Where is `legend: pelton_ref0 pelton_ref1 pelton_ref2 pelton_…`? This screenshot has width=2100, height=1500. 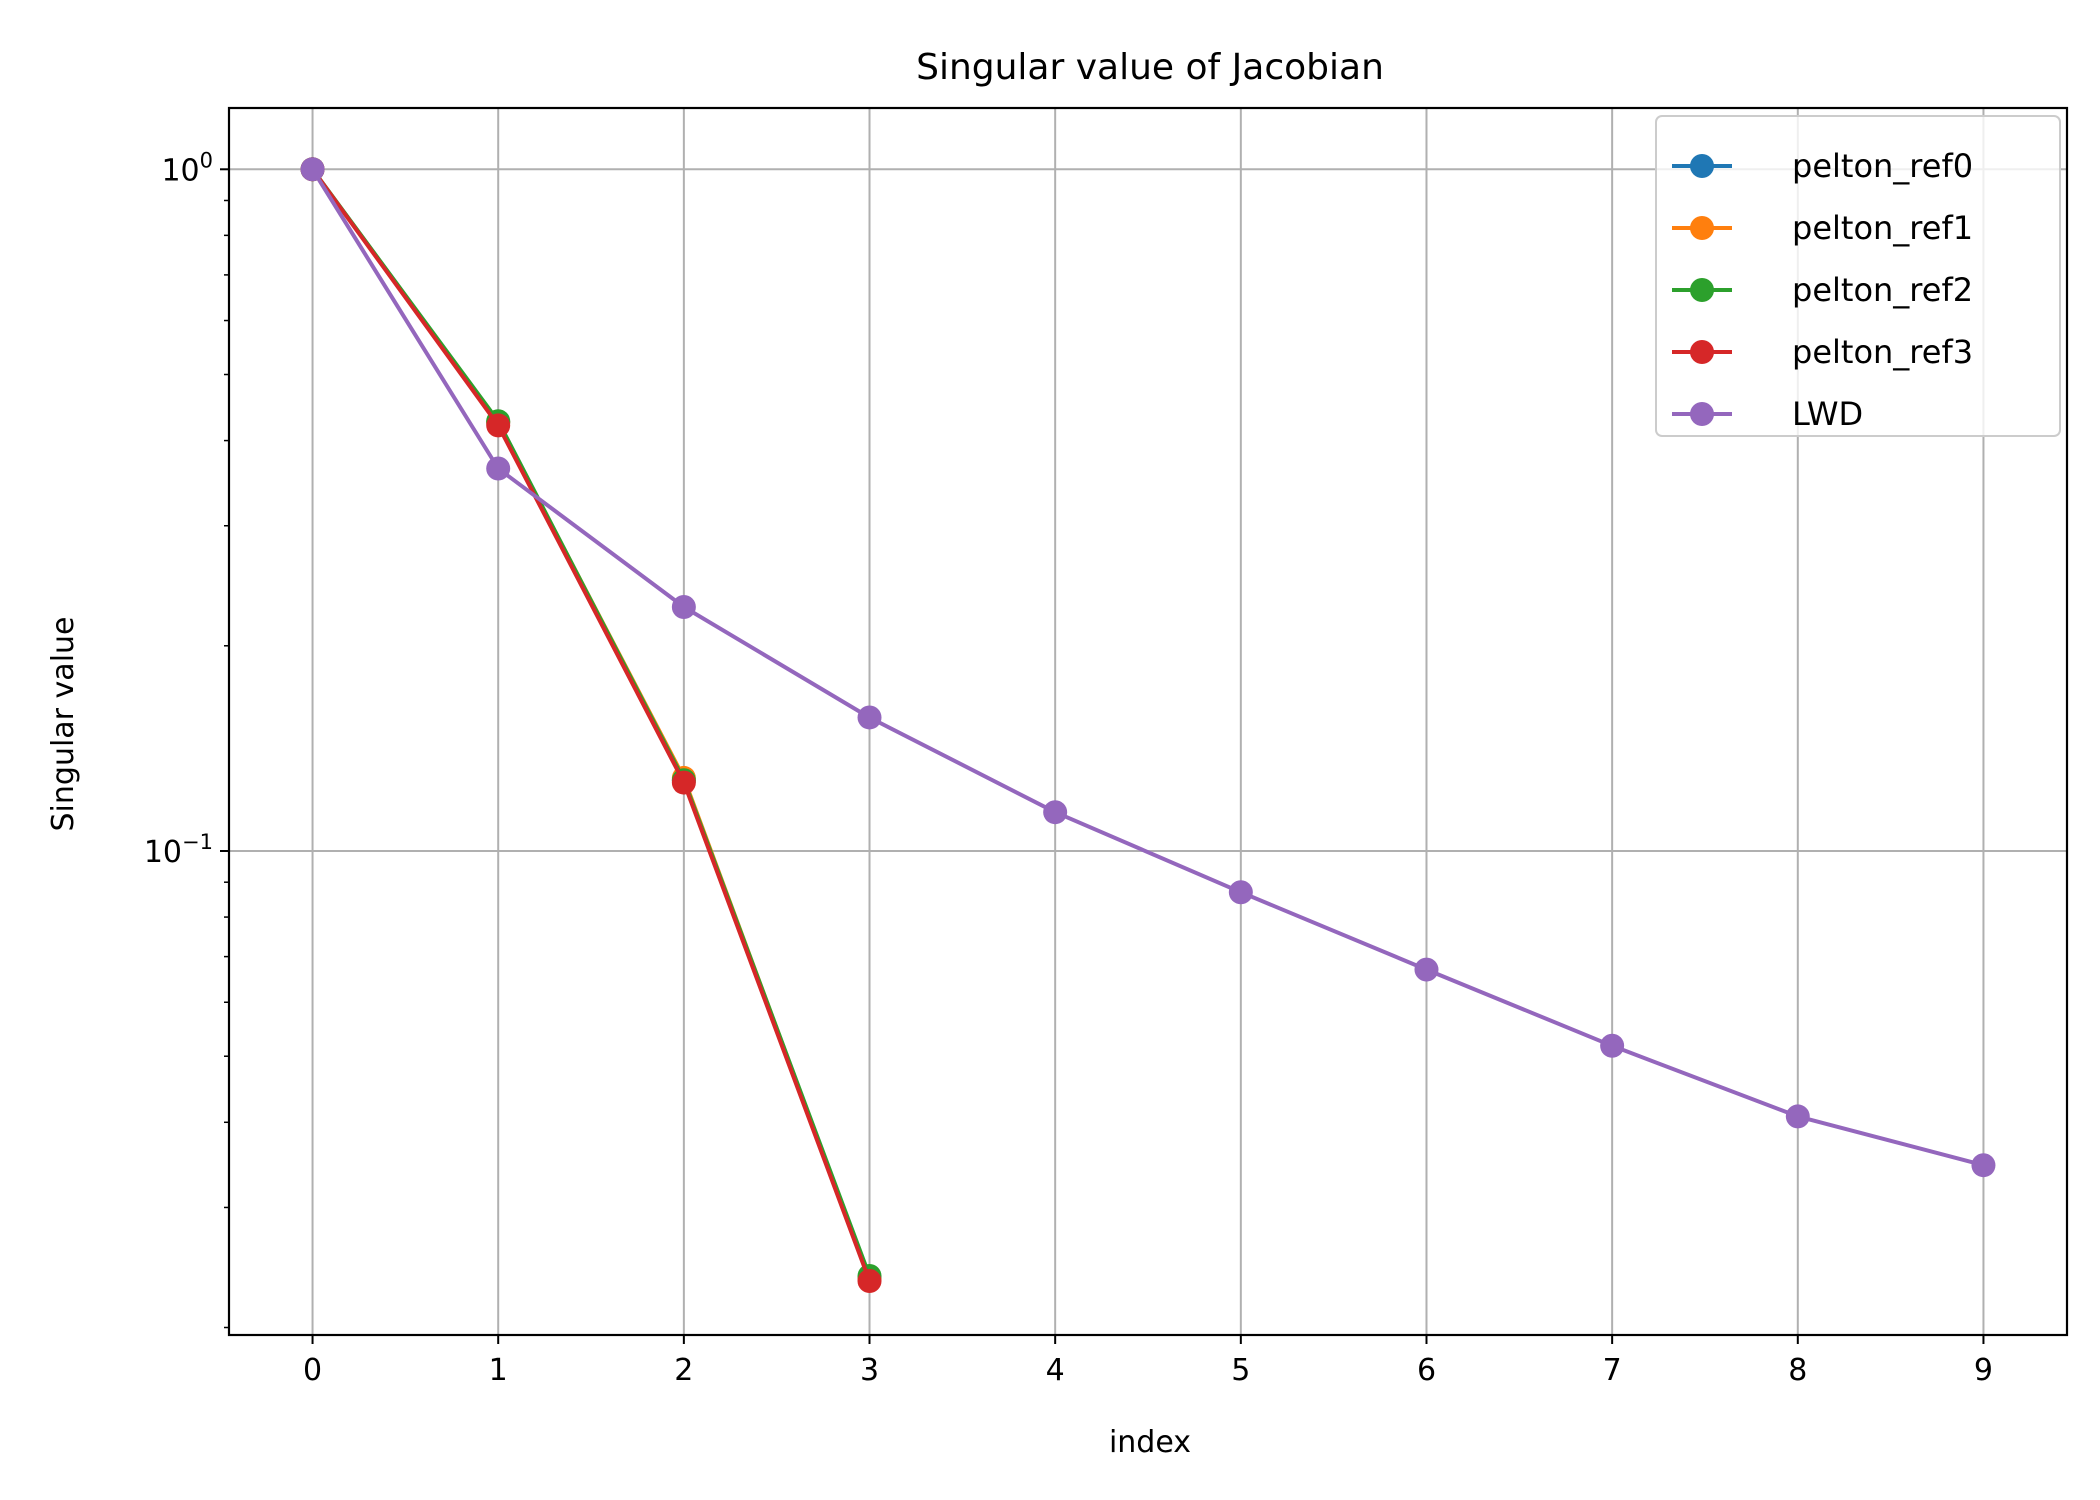
legend: pelton_ref0 pelton_ref1 pelton_ref2 pelton_… is located at coordinates (1858, 276).